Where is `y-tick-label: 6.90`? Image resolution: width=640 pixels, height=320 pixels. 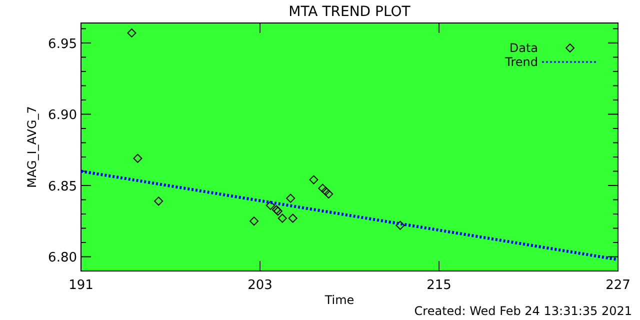 y-tick-label: 6.90 is located at coordinates (62, 116).